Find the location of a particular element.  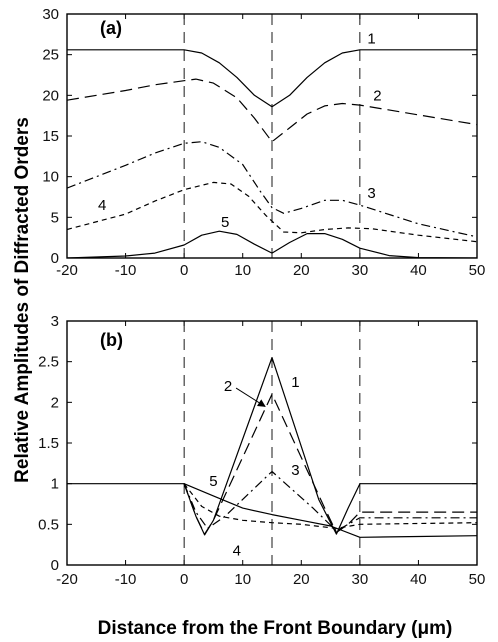

y-tick-label: 2.5 is located at coordinates (48, 362).